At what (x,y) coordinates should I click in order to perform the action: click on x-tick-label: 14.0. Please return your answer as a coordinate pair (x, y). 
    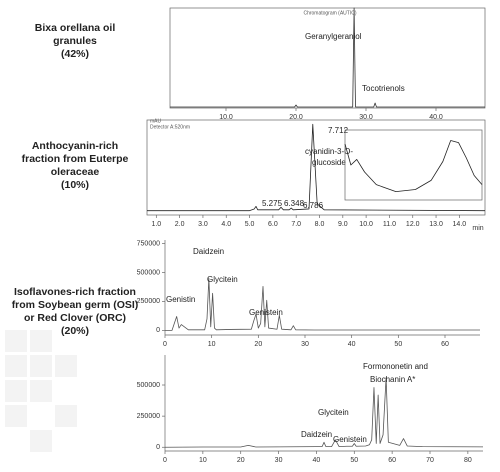
    Looking at the image, I should click on (460, 224).